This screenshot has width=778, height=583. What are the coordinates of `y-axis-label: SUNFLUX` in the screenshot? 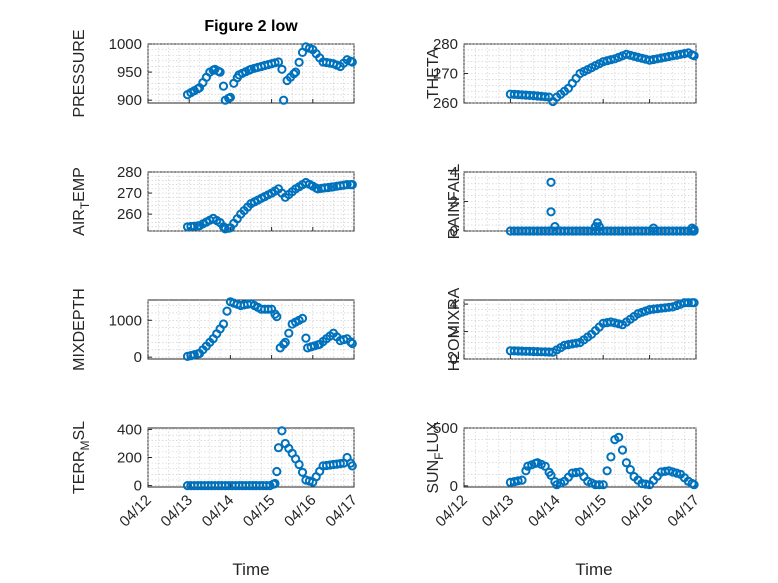 It's located at (435, 457).